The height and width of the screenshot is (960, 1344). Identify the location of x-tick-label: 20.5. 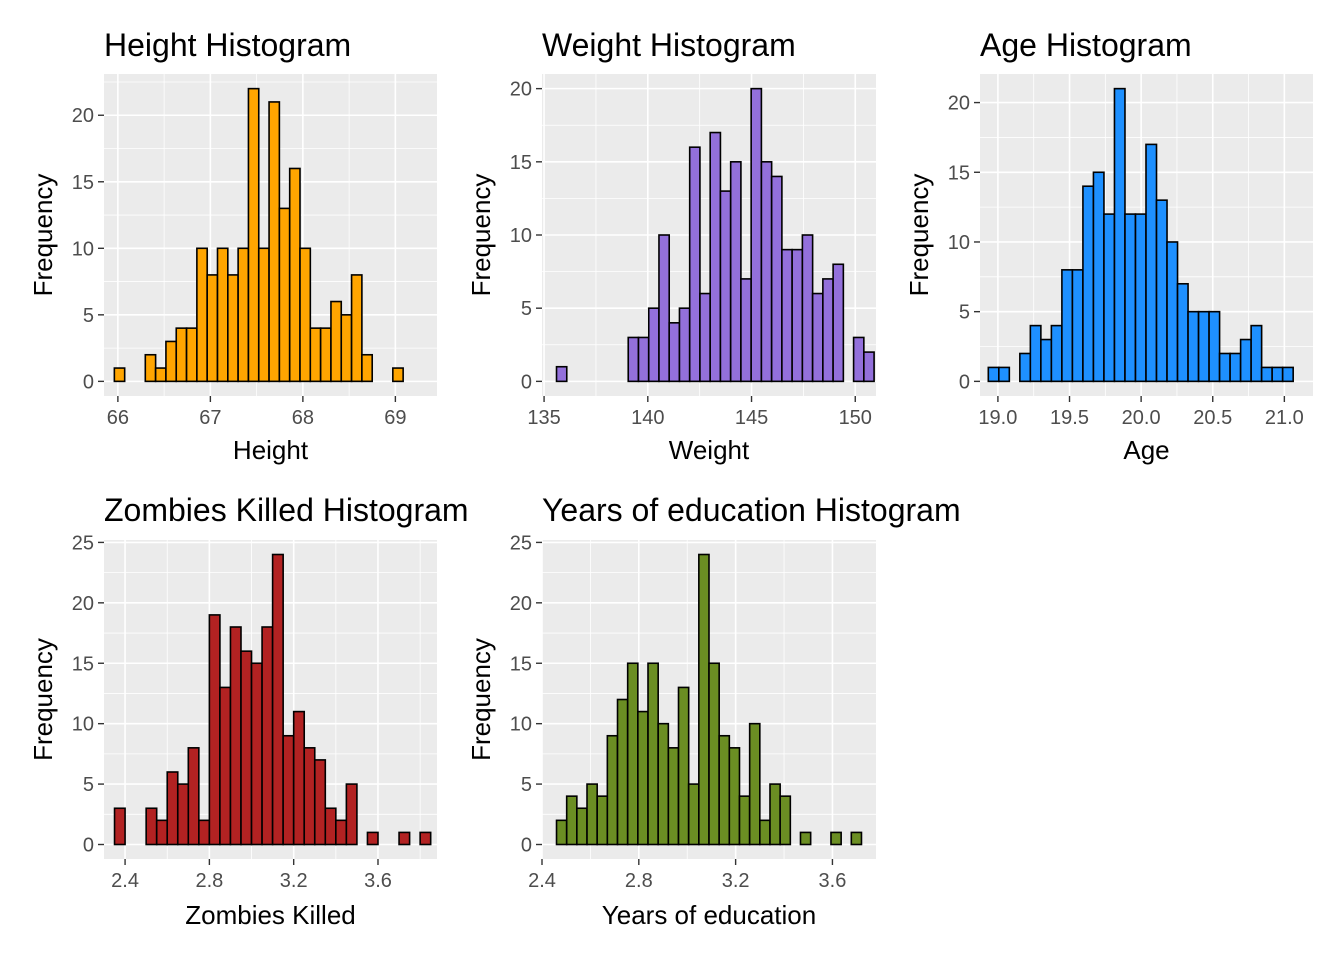
(1212, 418).